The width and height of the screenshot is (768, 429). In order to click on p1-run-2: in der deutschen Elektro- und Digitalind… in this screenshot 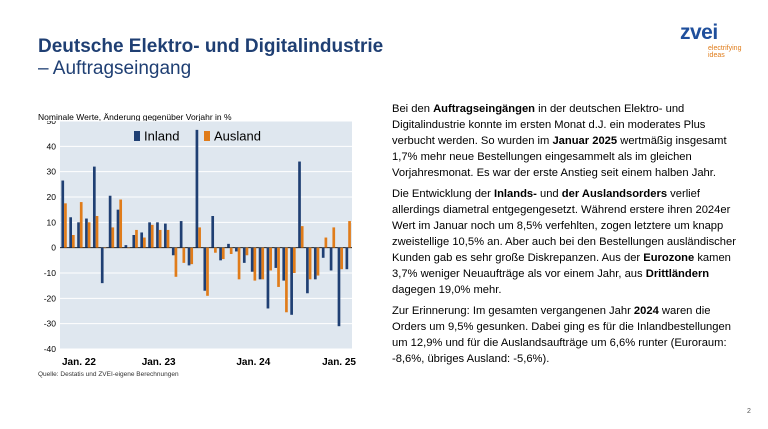, I will do `click(549, 125)`.